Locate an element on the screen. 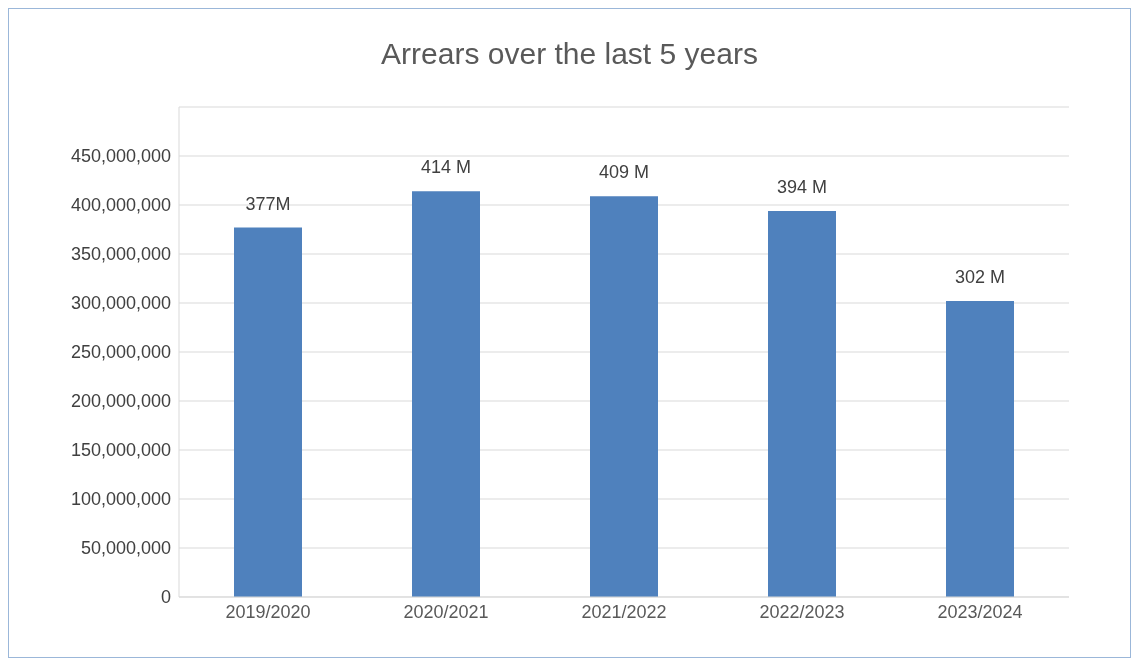 This screenshot has width=1139, height=666. x-tick-label: 2020/2021 is located at coordinates (446, 611).